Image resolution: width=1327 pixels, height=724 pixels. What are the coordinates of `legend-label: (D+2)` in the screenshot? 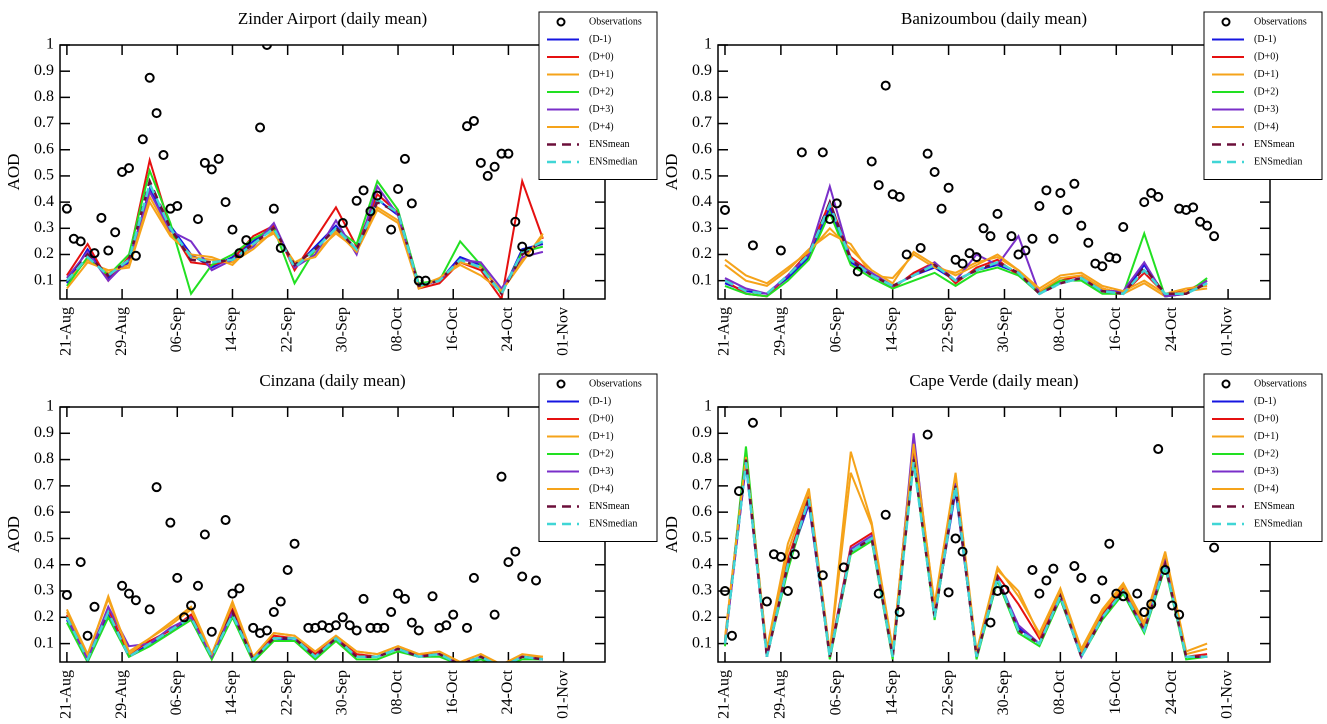 It's located at (1266, 453).